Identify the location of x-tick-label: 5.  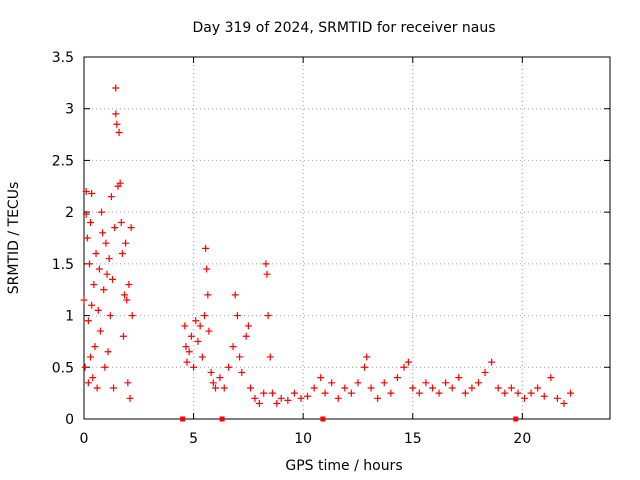
(193, 439).